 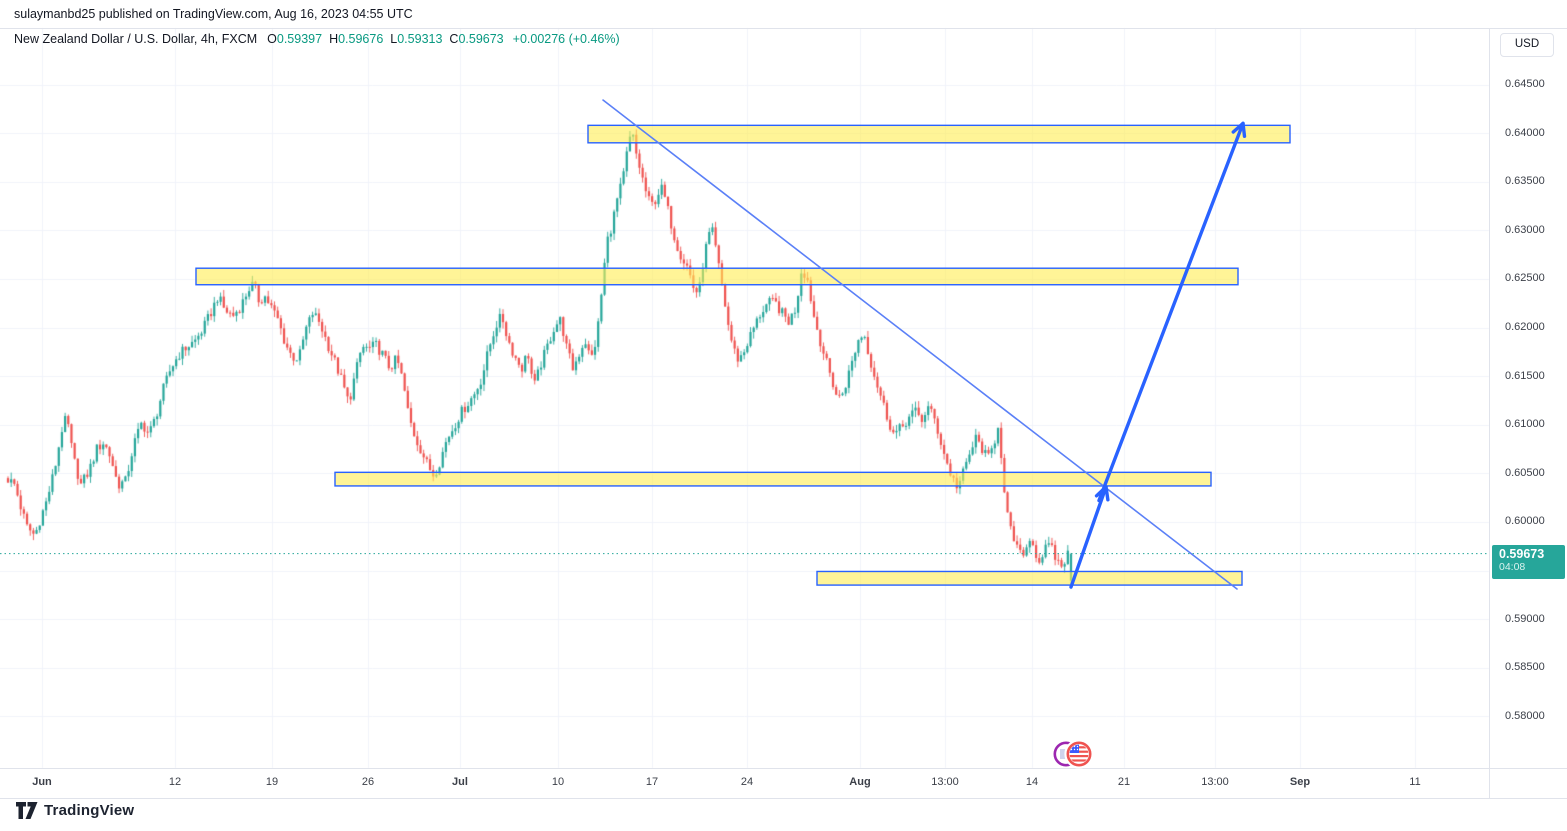 I want to click on x-tick-Aug: Aug, so click(x=860, y=782).